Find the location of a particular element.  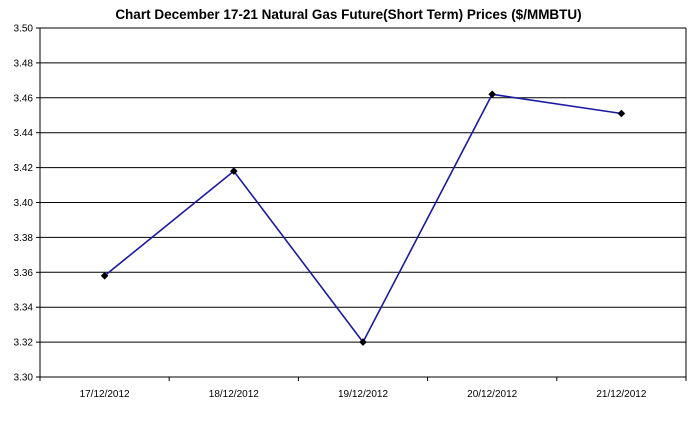

y-tick-label: 3.40 is located at coordinates (24, 203).